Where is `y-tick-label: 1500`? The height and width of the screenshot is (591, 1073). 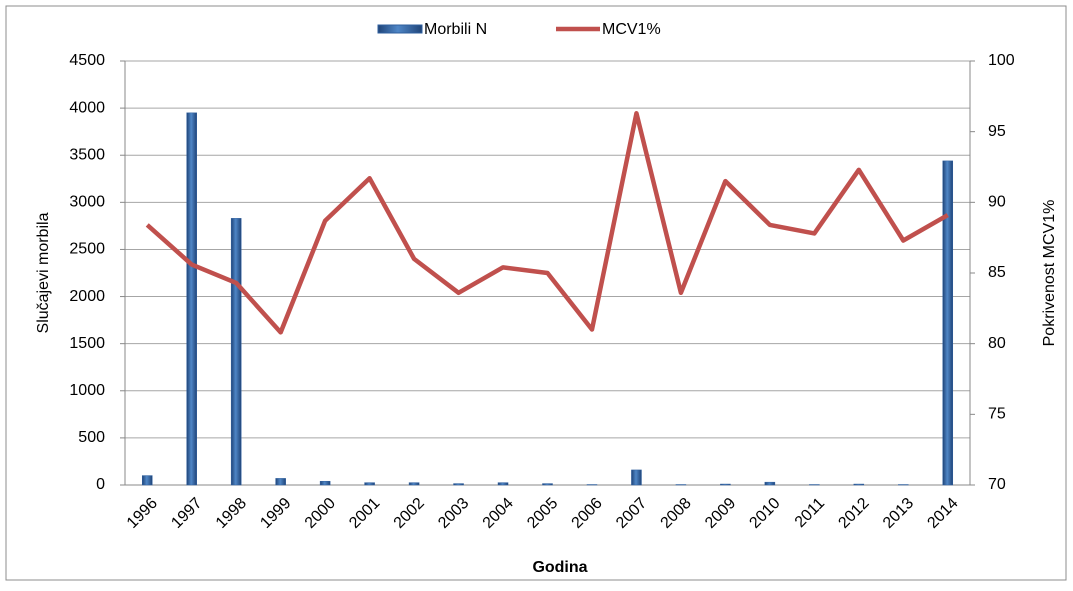 y-tick-label: 1500 is located at coordinates (87, 343).